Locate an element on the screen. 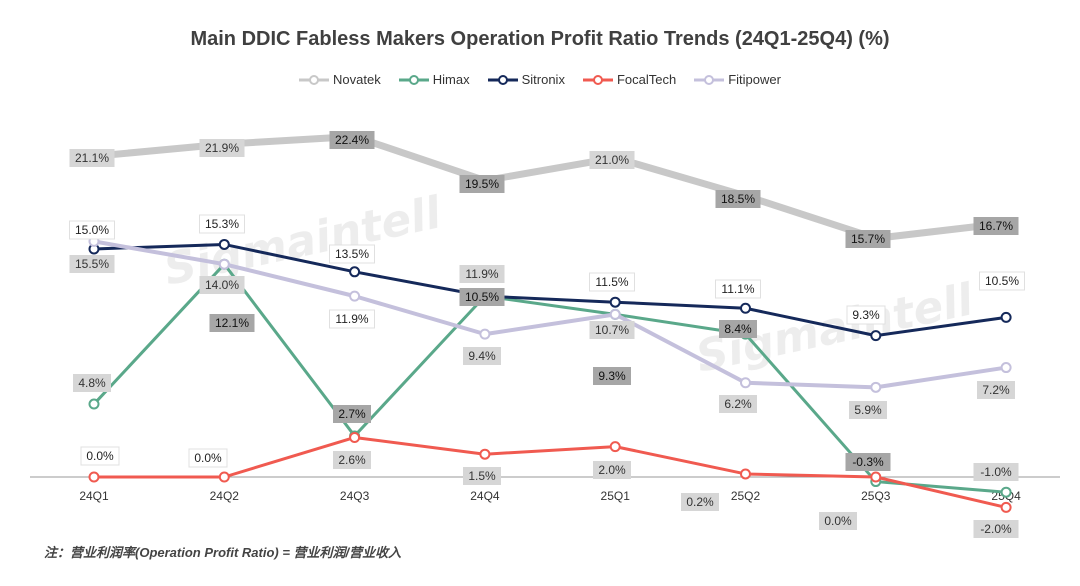 The width and height of the screenshot is (1080, 586). data-label-sitronix: 13.5% is located at coordinates (352, 254).